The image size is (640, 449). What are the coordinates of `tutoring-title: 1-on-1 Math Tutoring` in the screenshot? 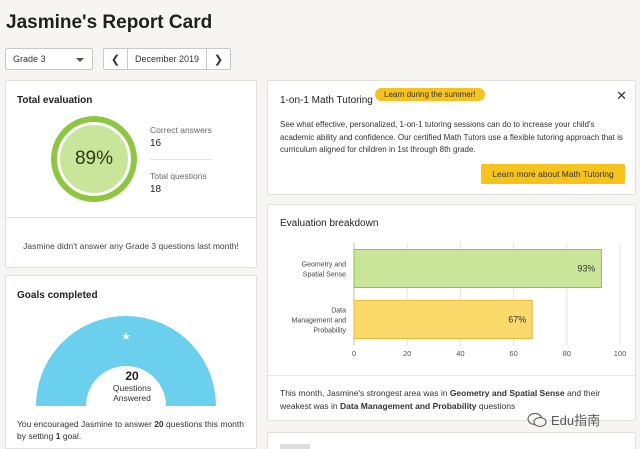 It's located at (326, 100).